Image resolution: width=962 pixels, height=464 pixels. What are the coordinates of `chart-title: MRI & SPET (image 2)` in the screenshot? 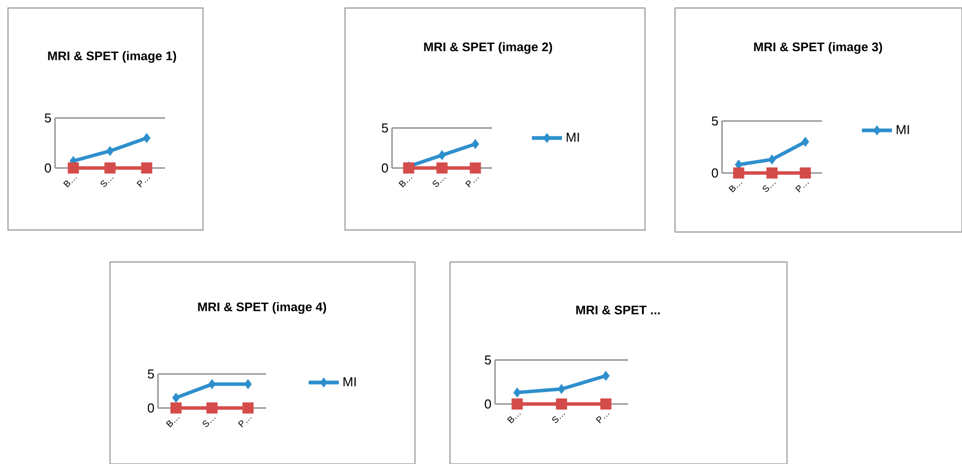 It's located at (488, 48).